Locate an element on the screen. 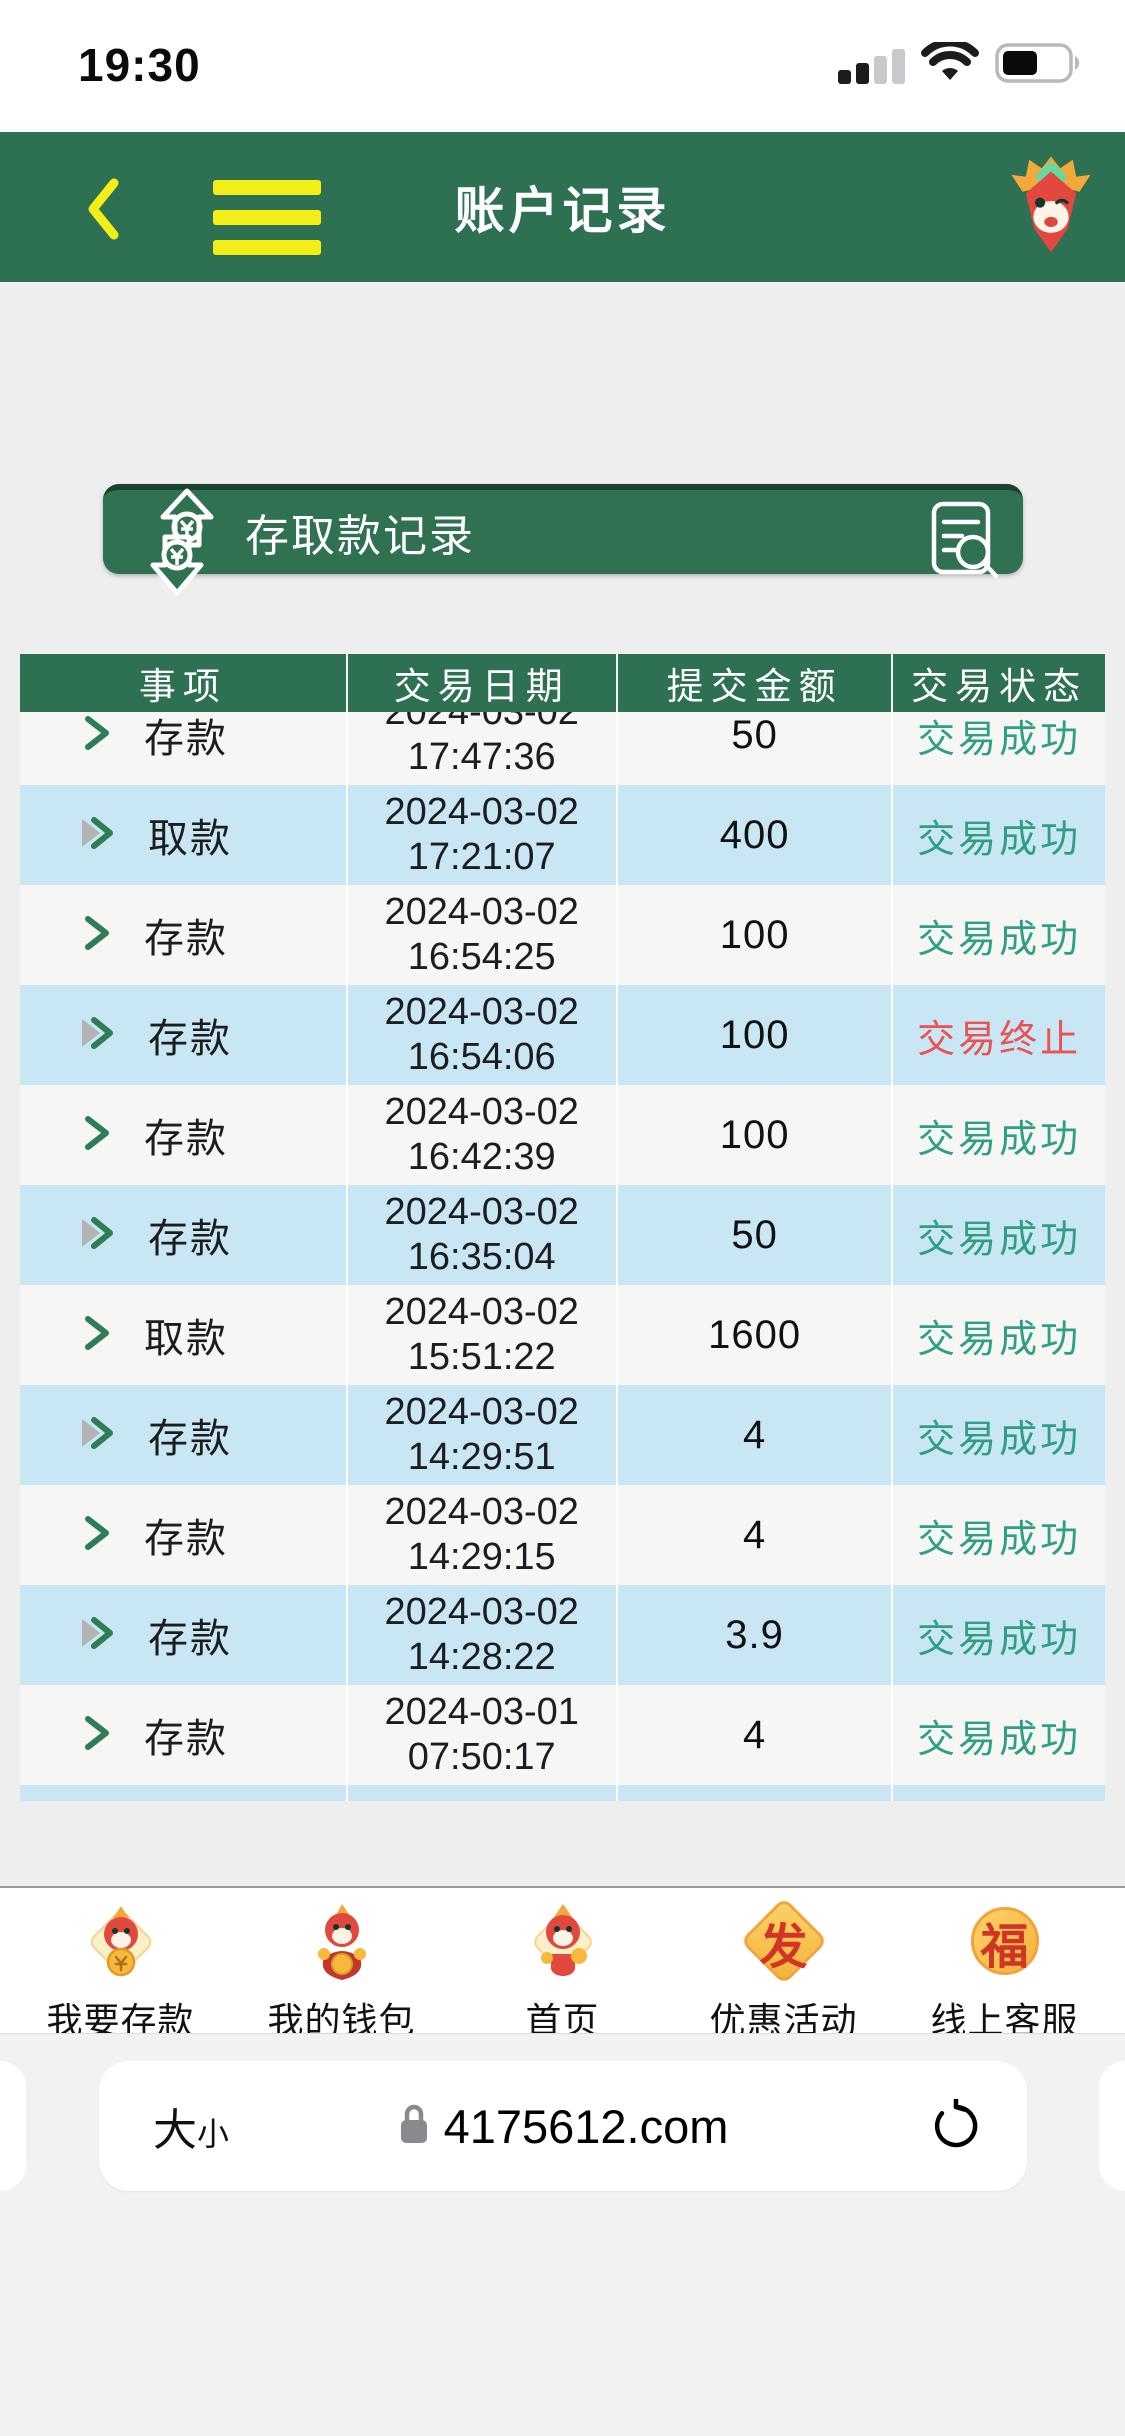 The width and height of the screenshot is (1125, 2436). home-mascot-icon is located at coordinates (563, 1942).